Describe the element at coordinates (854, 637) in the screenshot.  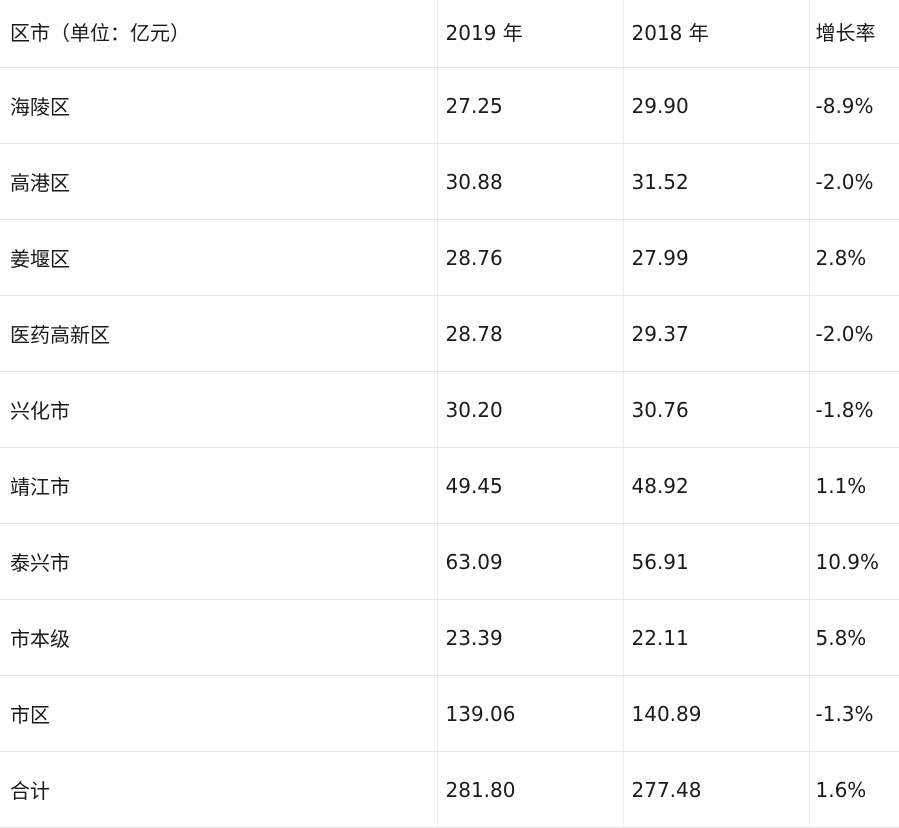
I see `cell-growth: 5.8%` at that location.